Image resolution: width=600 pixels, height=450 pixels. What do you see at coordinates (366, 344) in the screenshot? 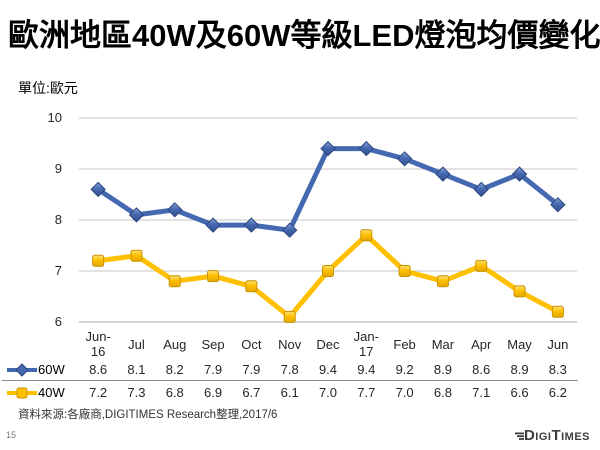
I see `x-axis-label: Jan- 17` at bounding box center [366, 344].